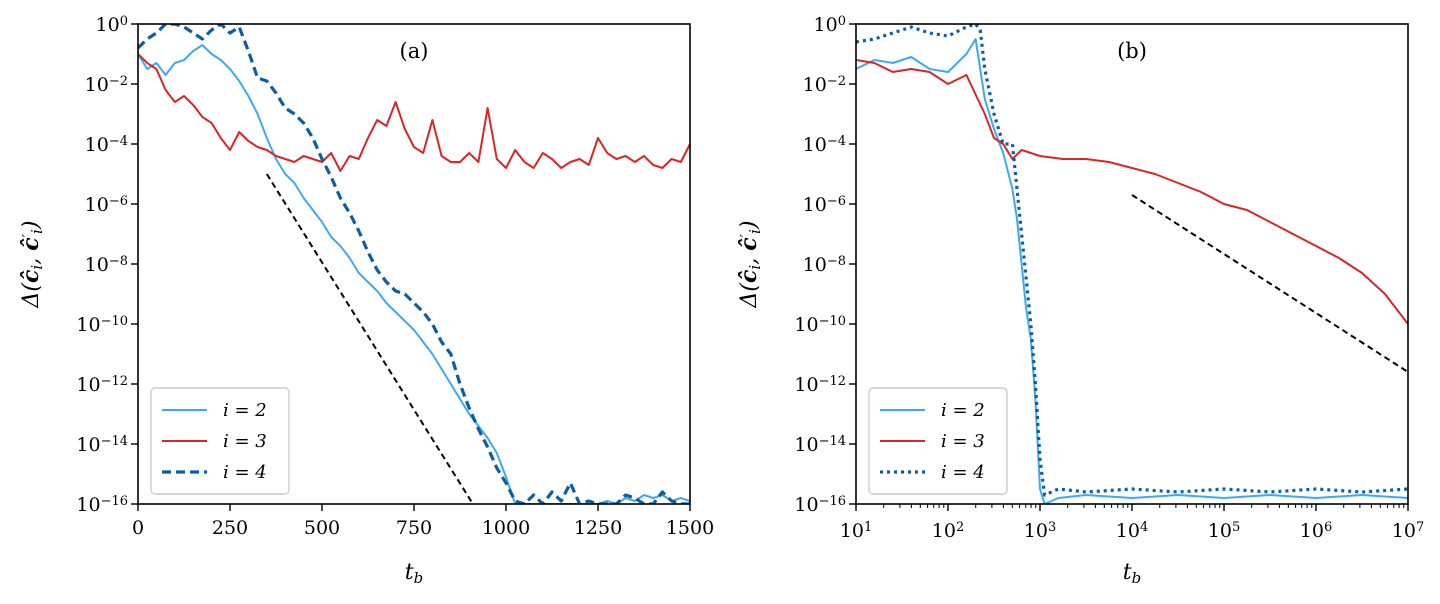  Describe the element at coordinates (414, 51) in the screenshot. I see `panel-label: (a)` at that location.